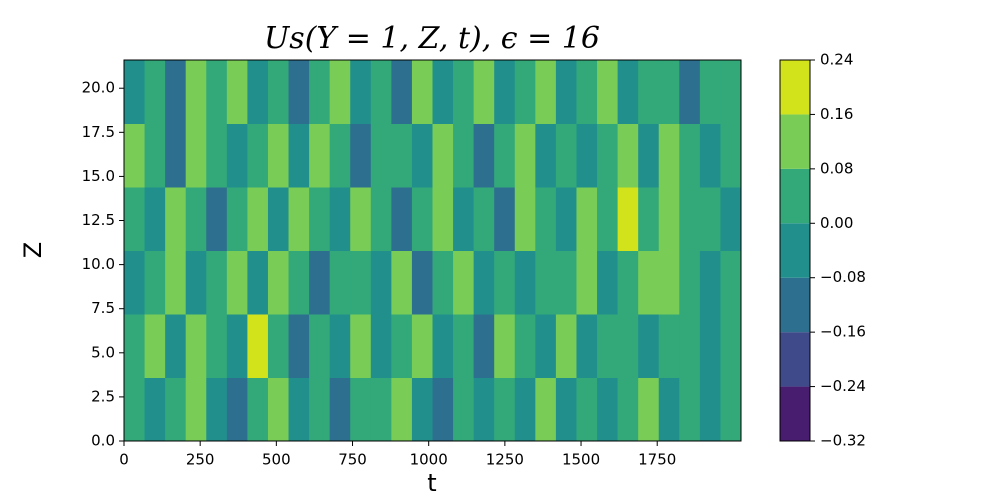 Image resolution: width=996 pixels, height=502 pixels. What do you see at coordinates (836, 223) in the screenshot?
I see `colorbar-tick-label: 0.00` at bounding box center [836, 223].